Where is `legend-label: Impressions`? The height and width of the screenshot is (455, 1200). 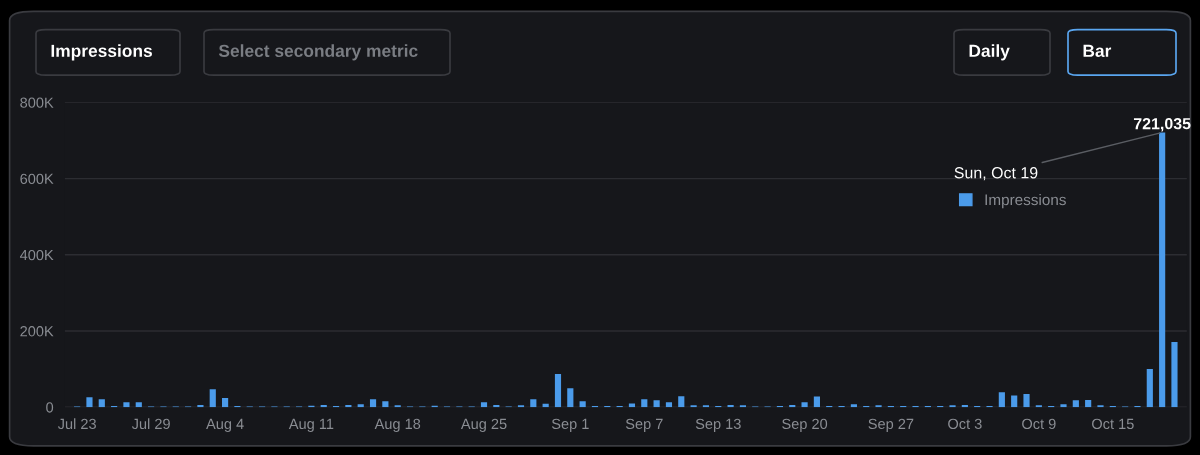
legend-label: Impressions is located at coordinates (1025, 201).